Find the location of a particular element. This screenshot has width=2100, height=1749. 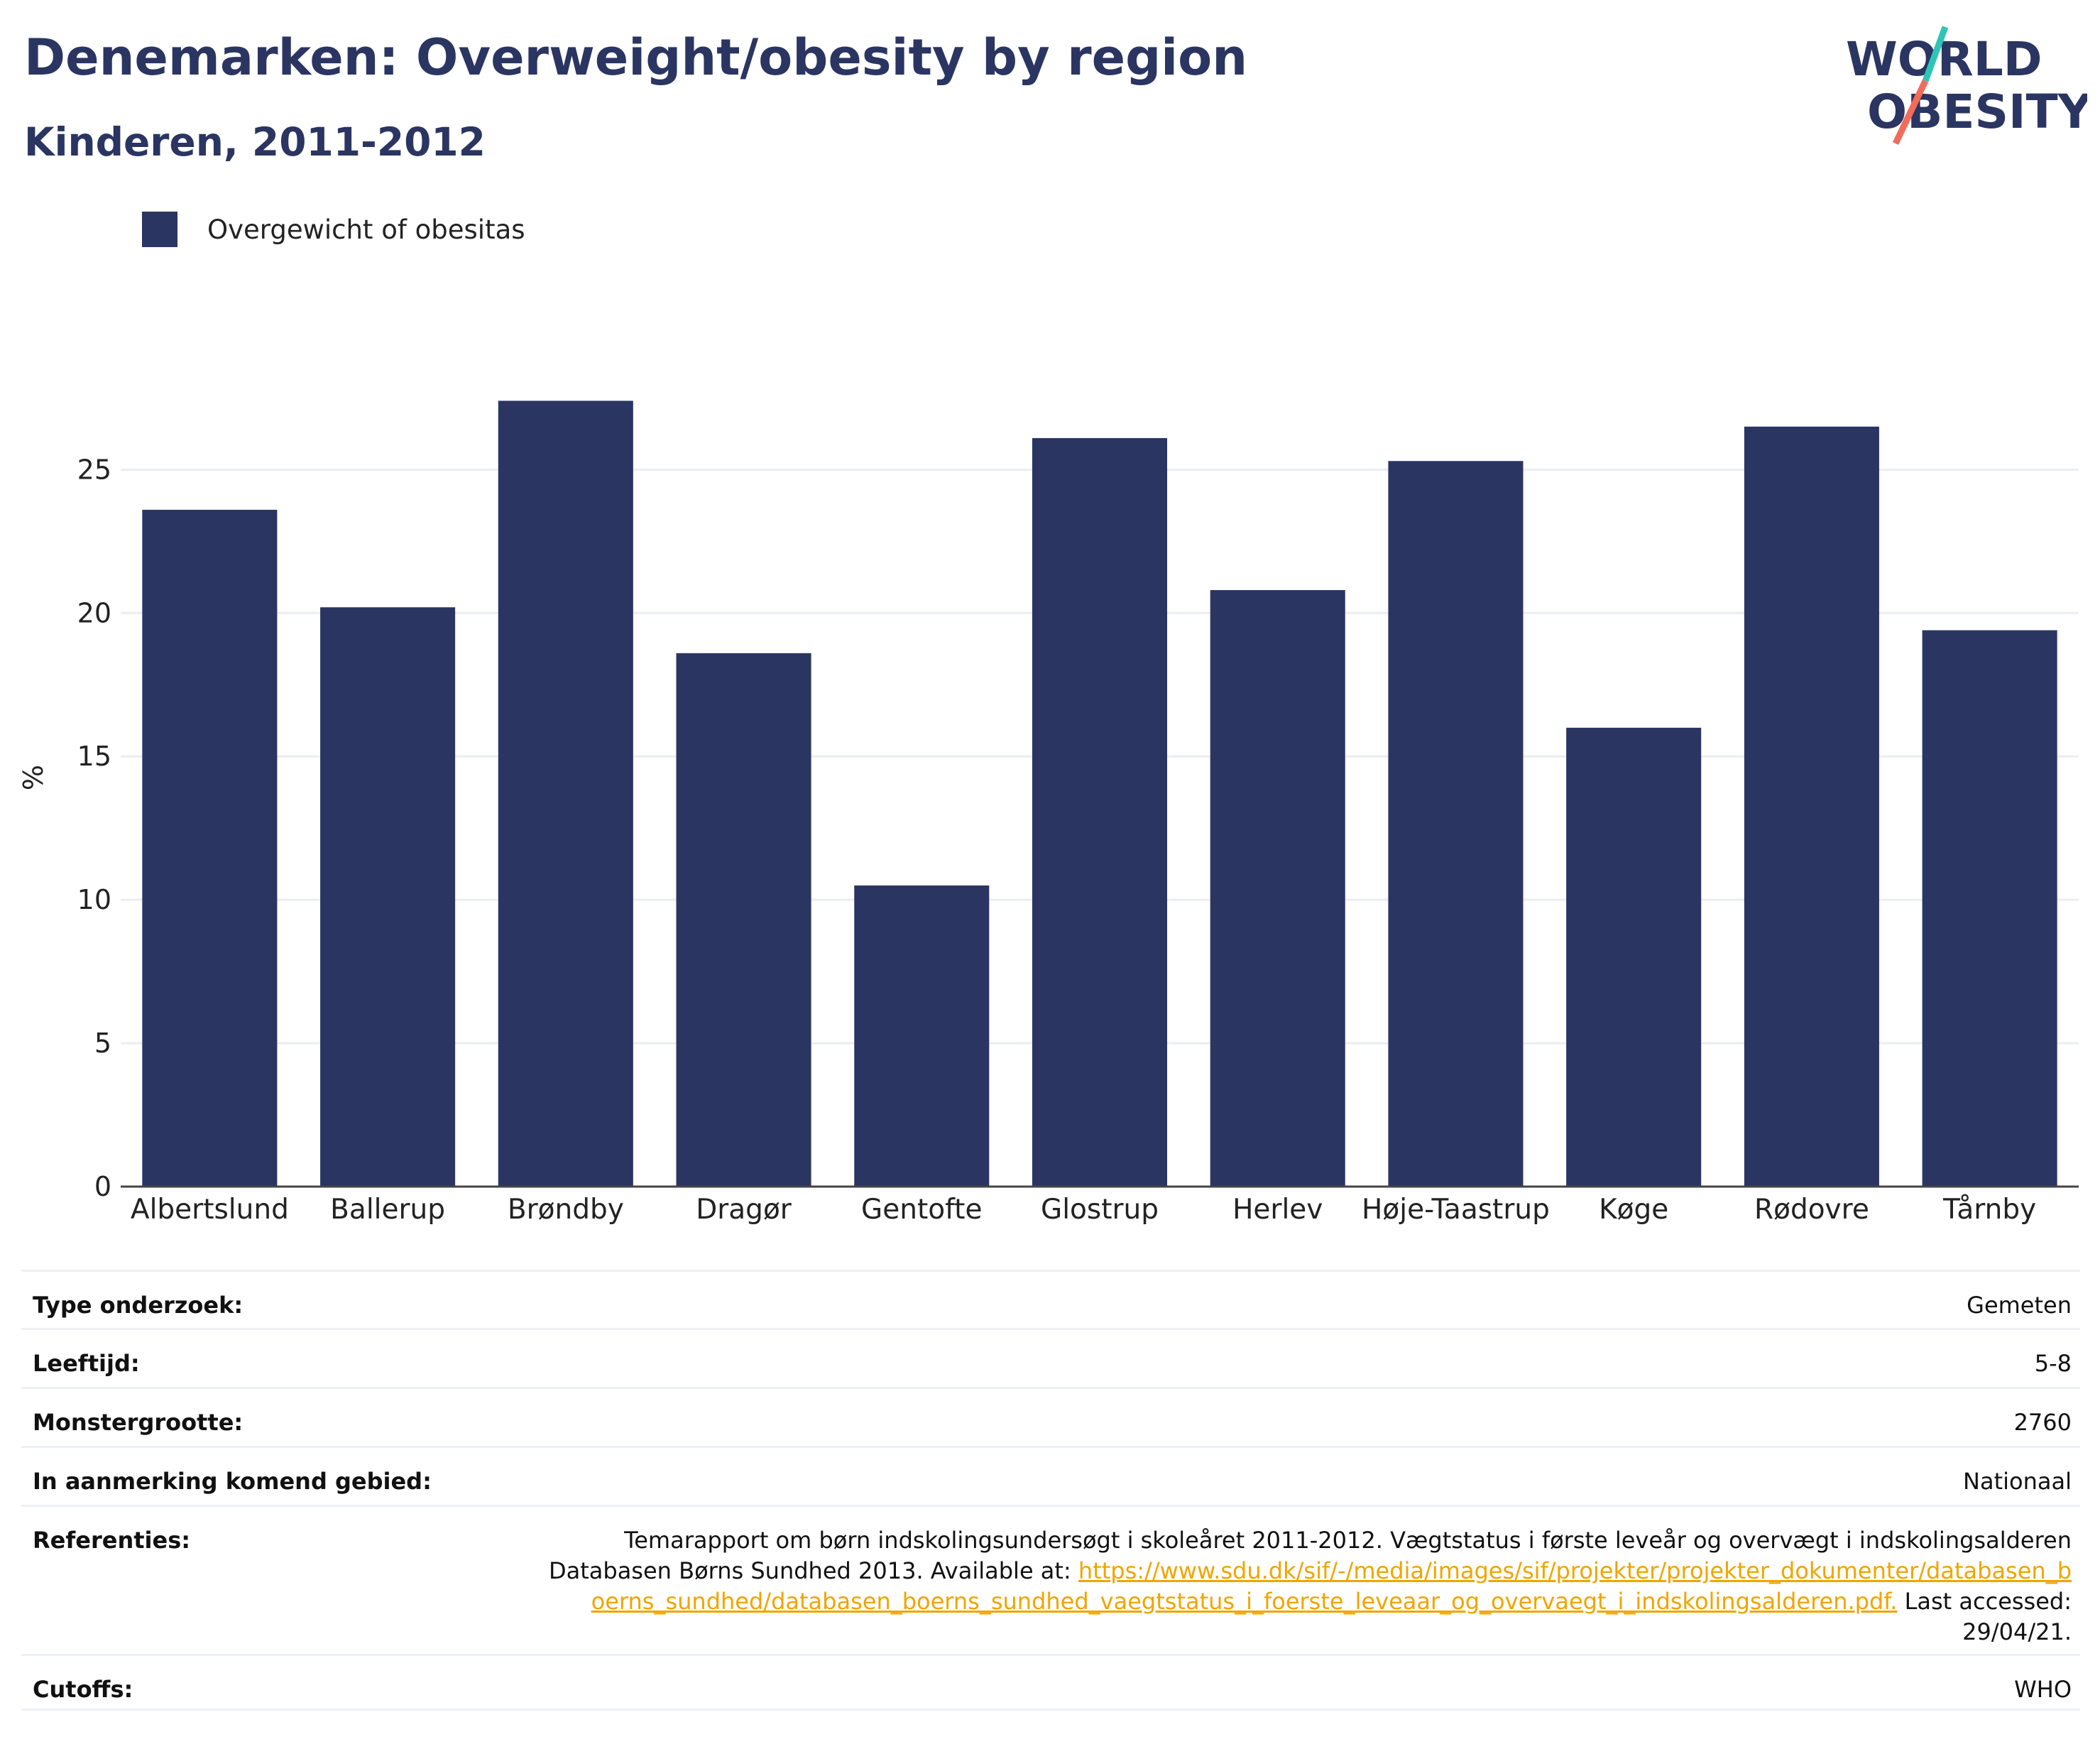

x-tick-label: Herlev is located at coordinates (1277, 1210).